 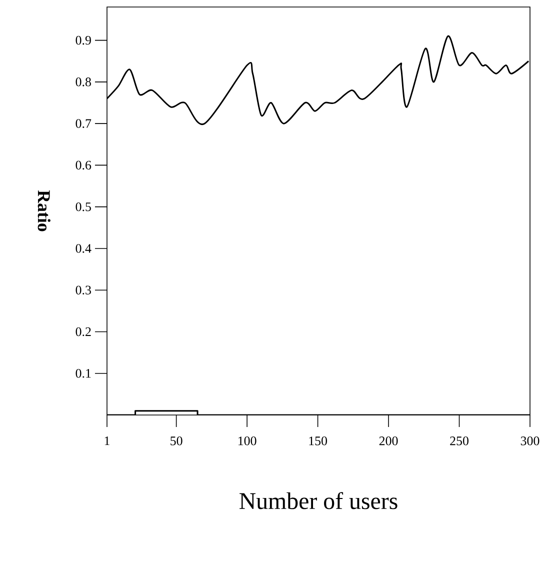 I want to click on y-tick-label: 0.7, so click(x=84, y=123).